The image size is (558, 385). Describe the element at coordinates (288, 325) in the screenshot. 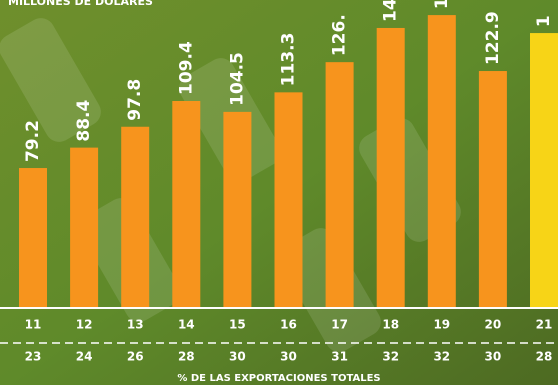

I see `x-tick-label: 16` at that location.